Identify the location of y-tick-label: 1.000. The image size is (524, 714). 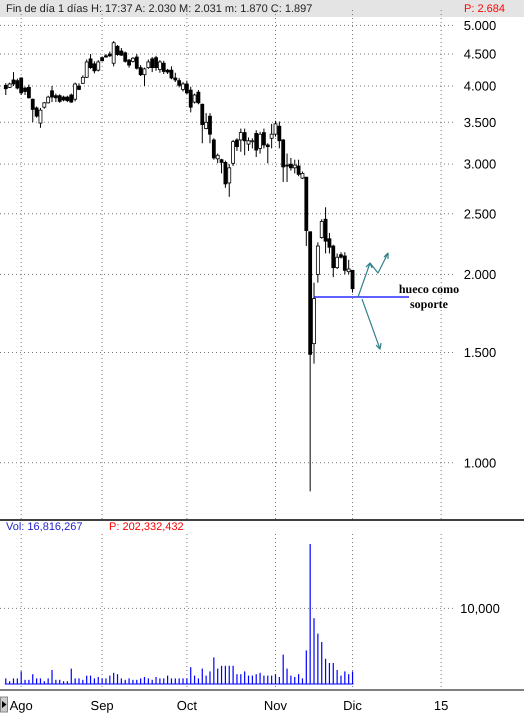
(480, 462).